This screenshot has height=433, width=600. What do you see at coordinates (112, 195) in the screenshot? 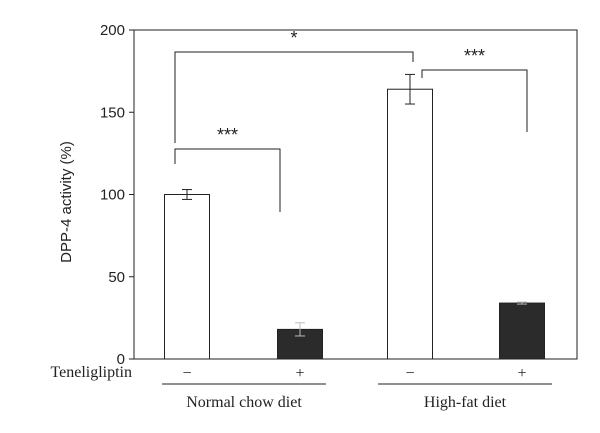
I see `y-tick-label: 100` at bounding box center [112, 195].